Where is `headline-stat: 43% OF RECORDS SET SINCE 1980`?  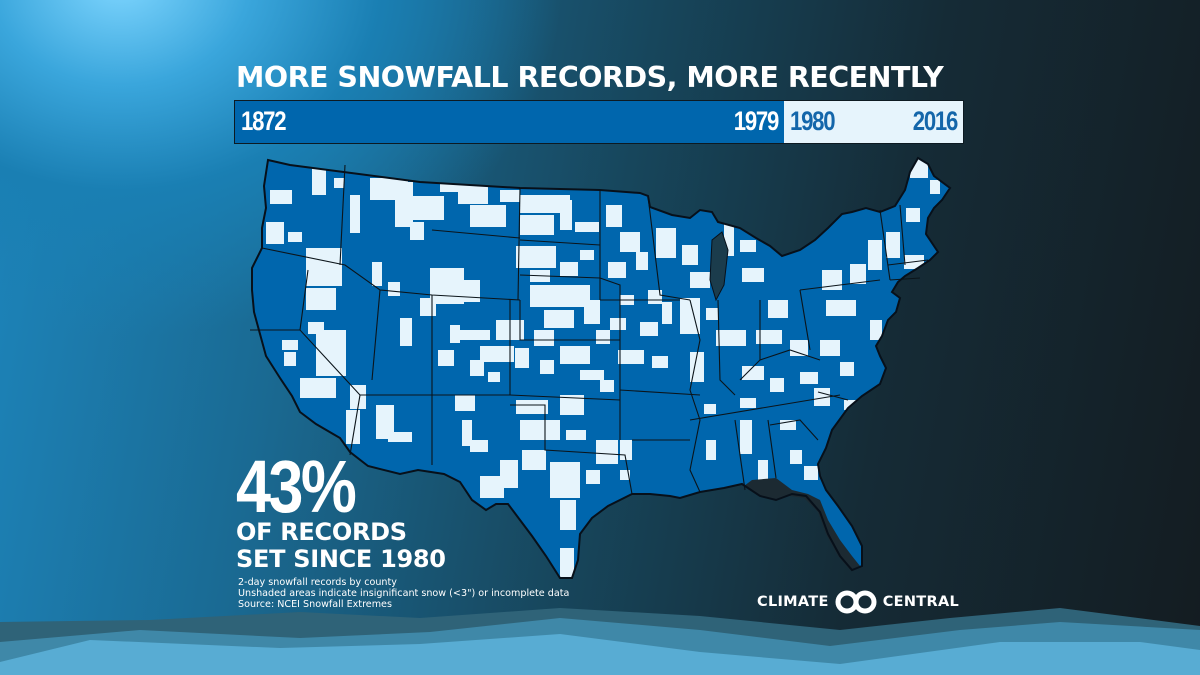 headline-stat: 43% OF RECORDS SET SINCE 1980 is located at coordinates (341, 509).